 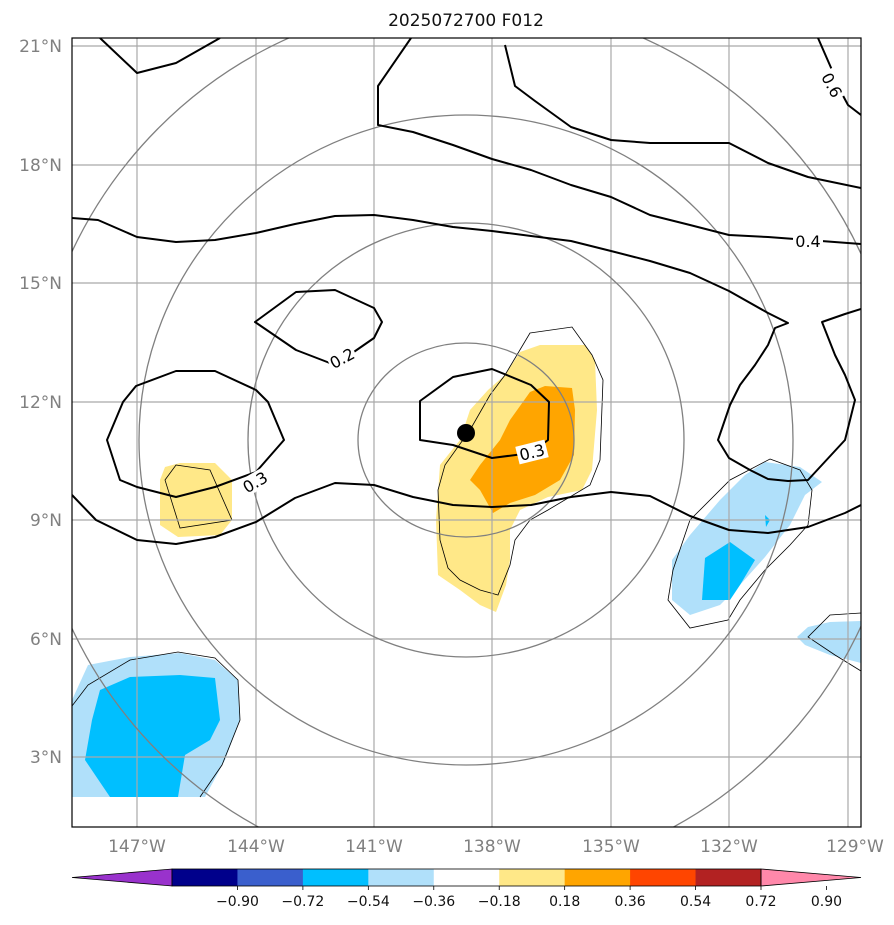 I want to click on colorbar-frame, so click(x=466, y=877).